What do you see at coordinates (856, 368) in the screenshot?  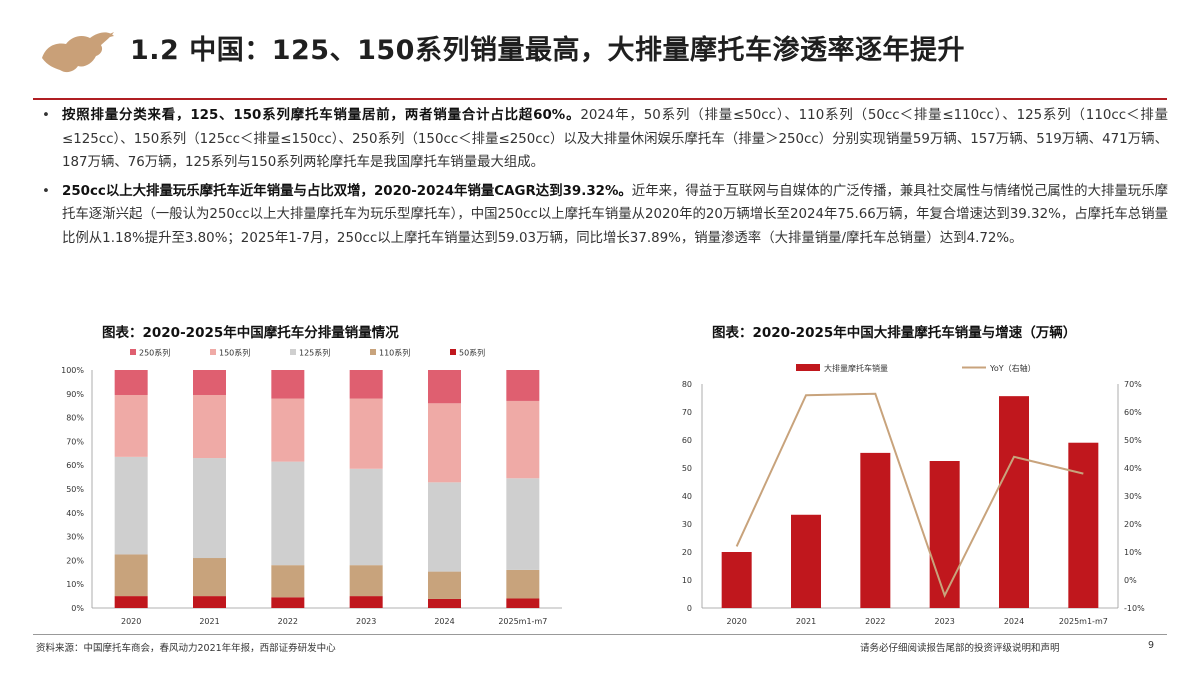 I see `legend-label: 大排量摩托车销量` at bounding box center [856, 368].